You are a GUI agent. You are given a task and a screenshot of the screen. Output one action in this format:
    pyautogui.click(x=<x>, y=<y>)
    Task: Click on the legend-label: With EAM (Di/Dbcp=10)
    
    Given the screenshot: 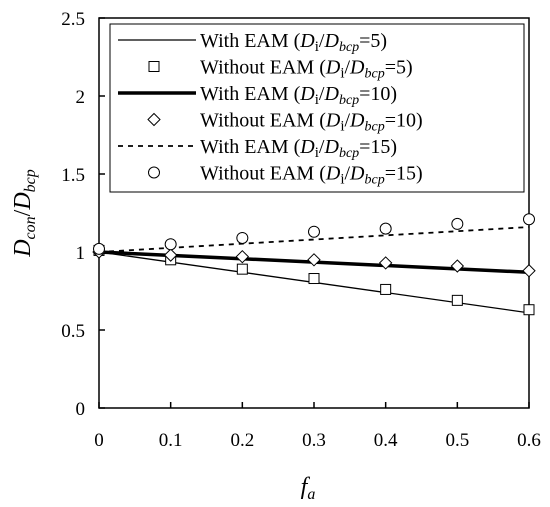 What is the action you would take?
    pyautogui.click(x=298, y=95)
    